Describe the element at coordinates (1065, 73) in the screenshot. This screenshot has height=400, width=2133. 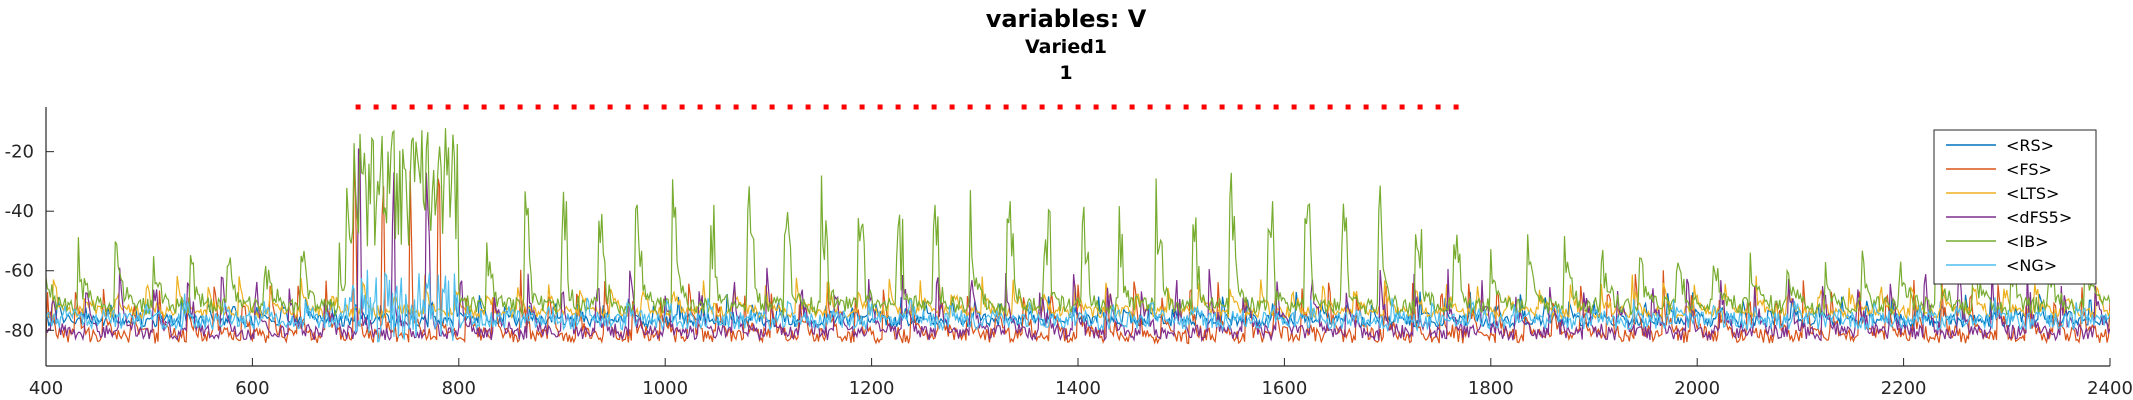
I see `chart-subtitle-2: 1` at that location.